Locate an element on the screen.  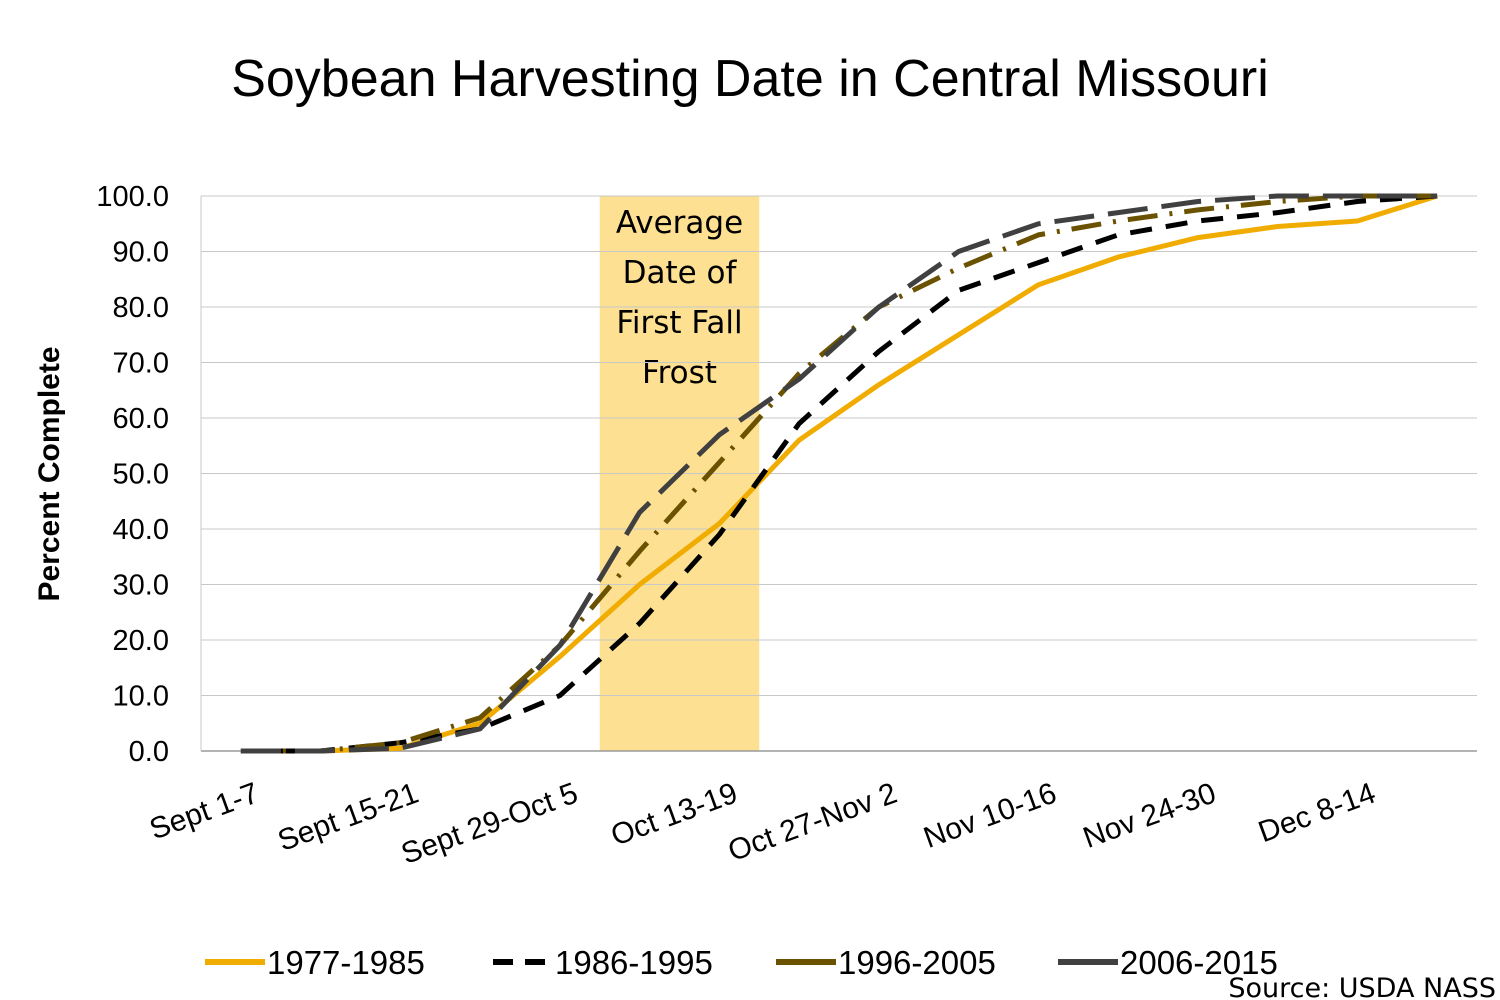
x-tick-label: Sept 1-7 is located at coordinates (204, 812).